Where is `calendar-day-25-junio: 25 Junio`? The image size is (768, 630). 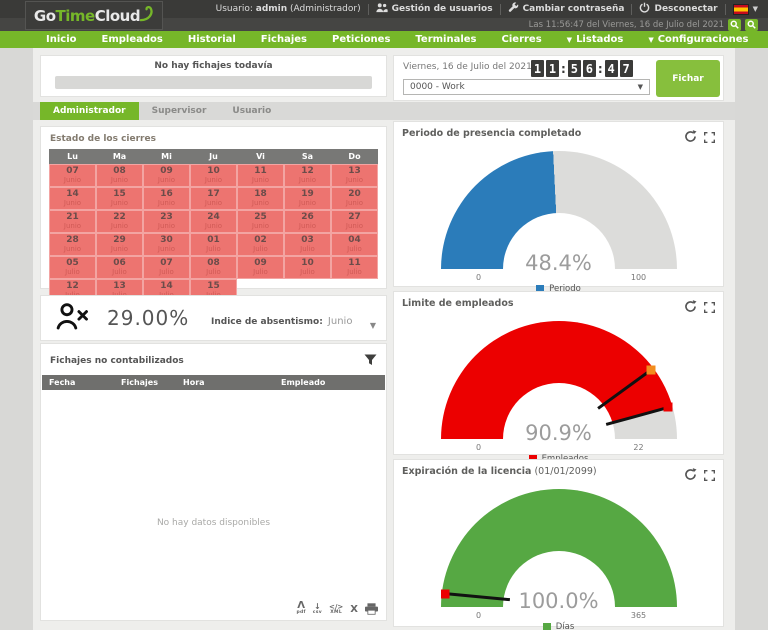 calendar-day-25-junio: 25 Junio is located at coordinates (260, 221).